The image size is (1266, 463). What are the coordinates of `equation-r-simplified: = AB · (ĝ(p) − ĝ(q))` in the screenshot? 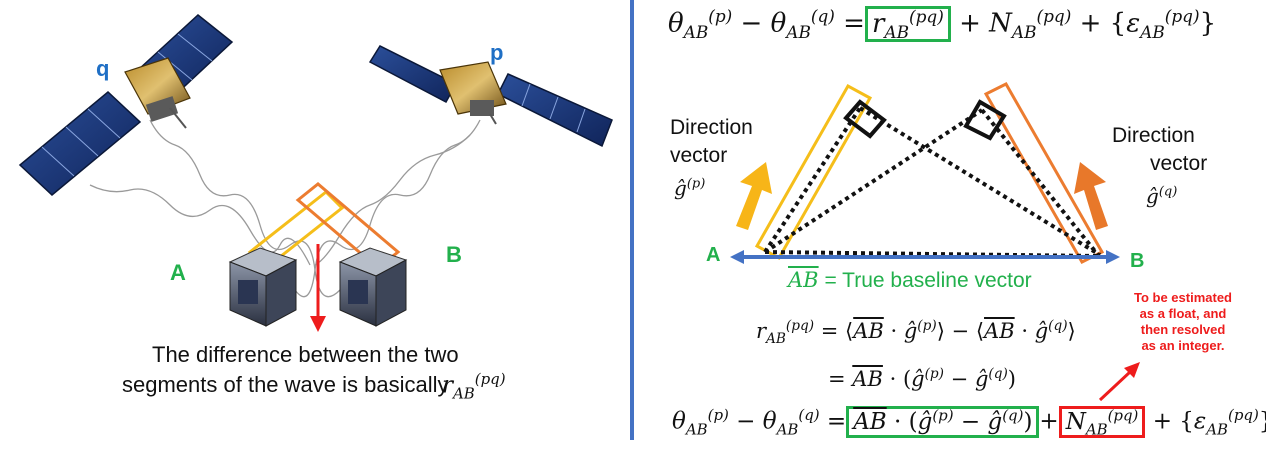 It's located at (922, 378).